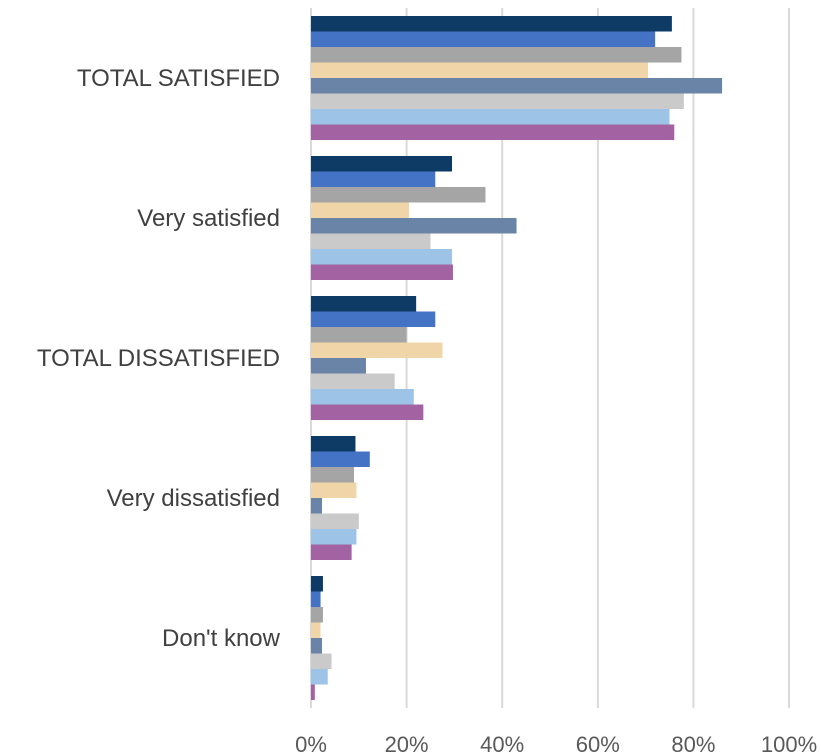  What do you see at coordinates (221, 638) in the screenshot?
I see `category-label: Don't know` at bounding box center [221, 638].